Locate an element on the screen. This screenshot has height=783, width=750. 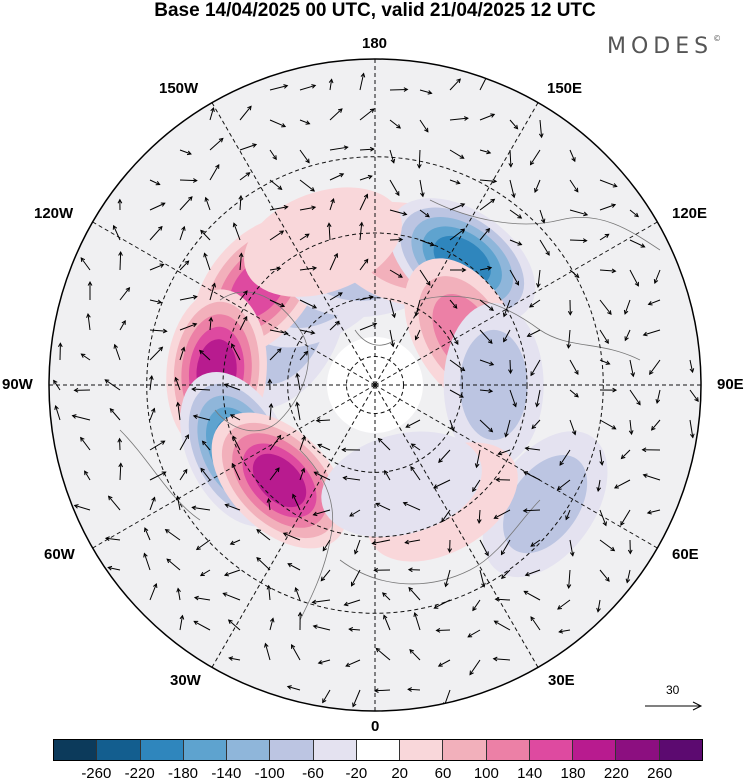
lon-label-60w: 60W is located at coordinates (59, 554).